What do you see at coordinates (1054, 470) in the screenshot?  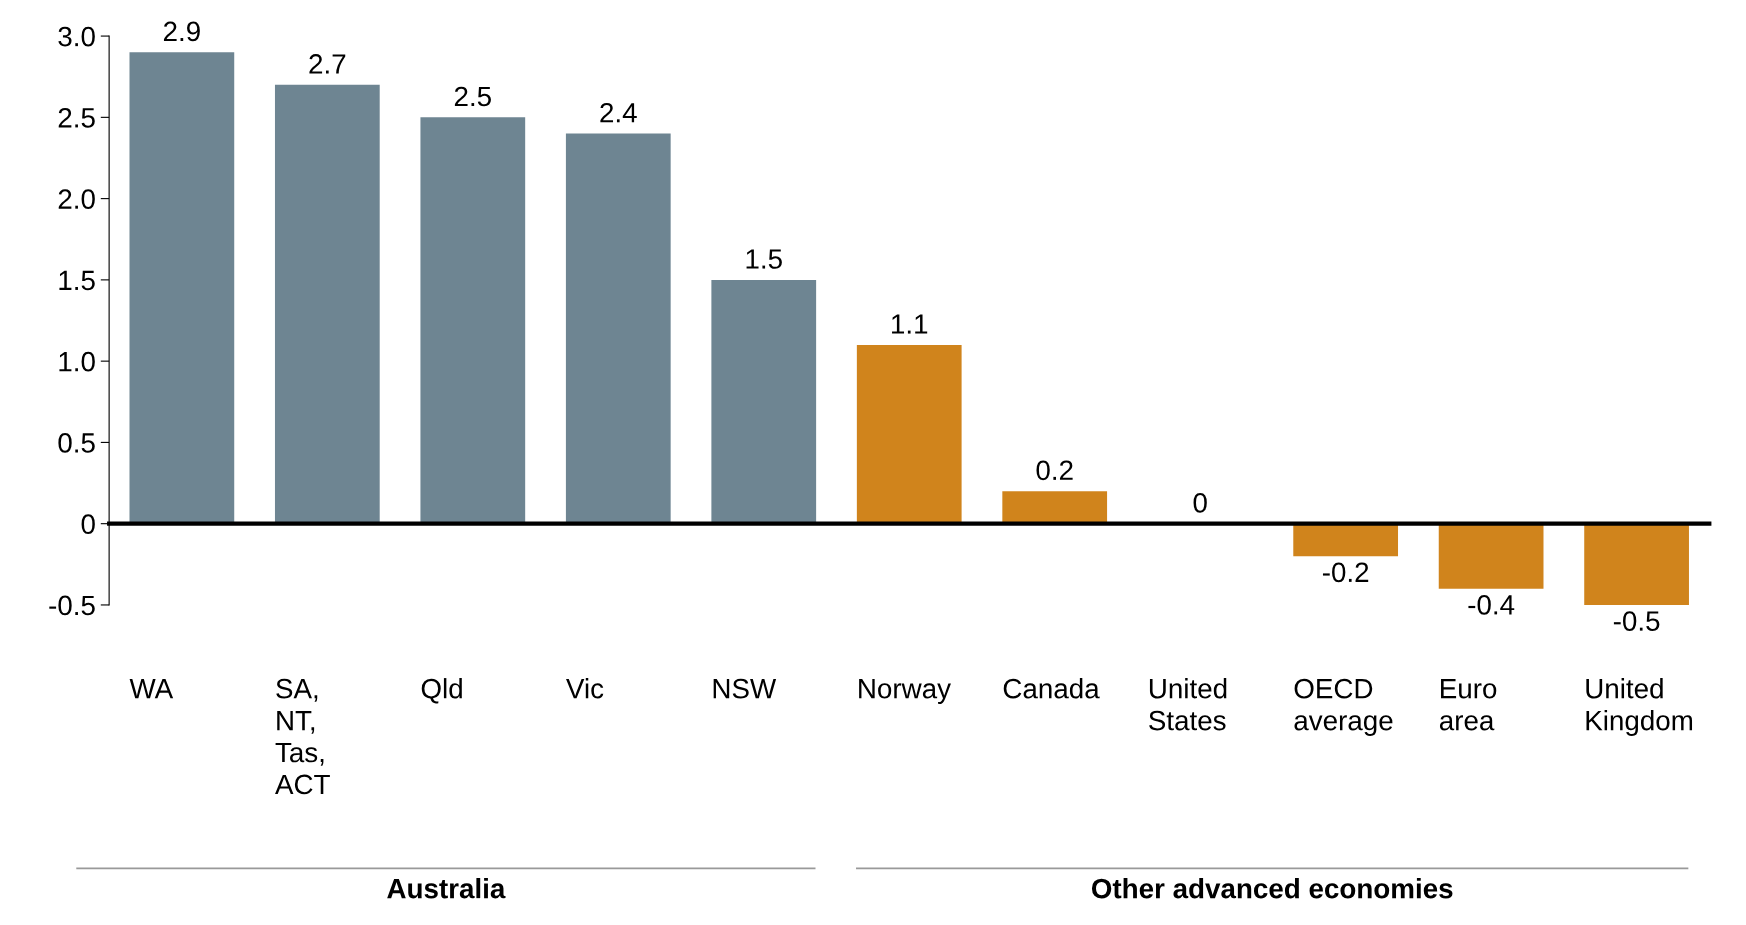 I see `data-label: 0.2` at bounding box center [1054, 470].